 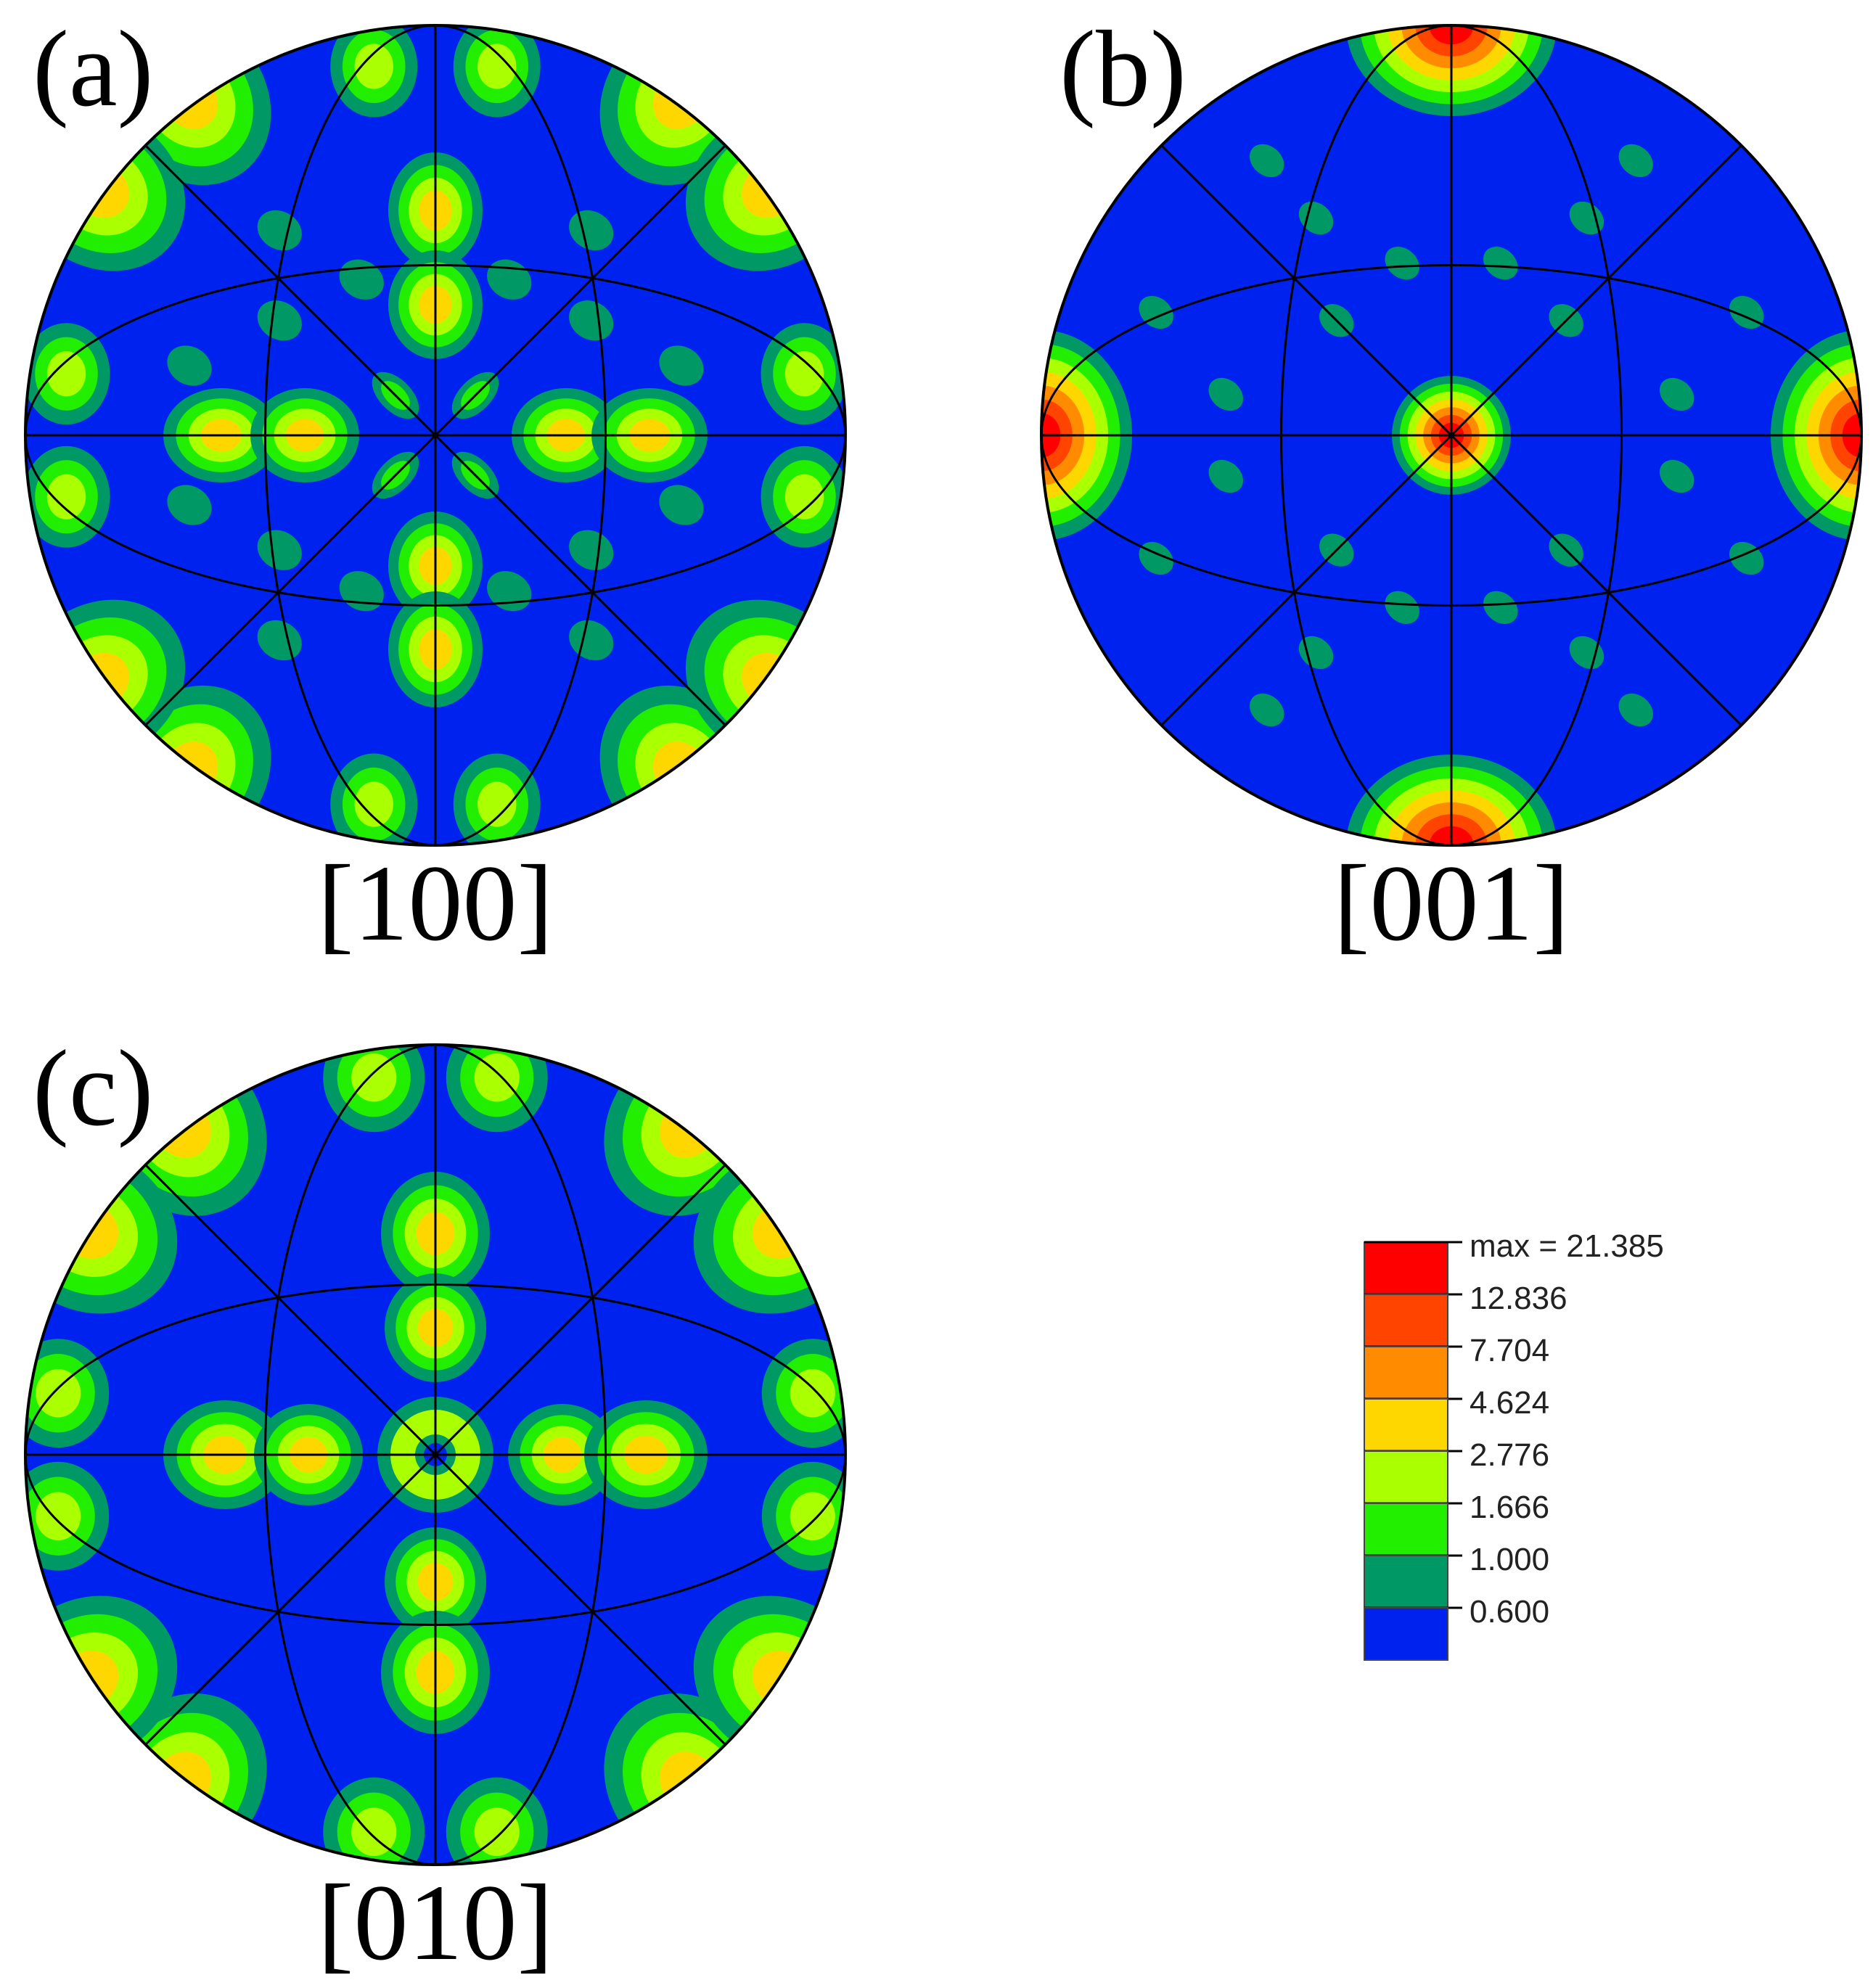 What do you see at coordinates (93, 1088) in the screenshot?
I see `panel-label-c: (c)` at bounding box center [93, 1088].